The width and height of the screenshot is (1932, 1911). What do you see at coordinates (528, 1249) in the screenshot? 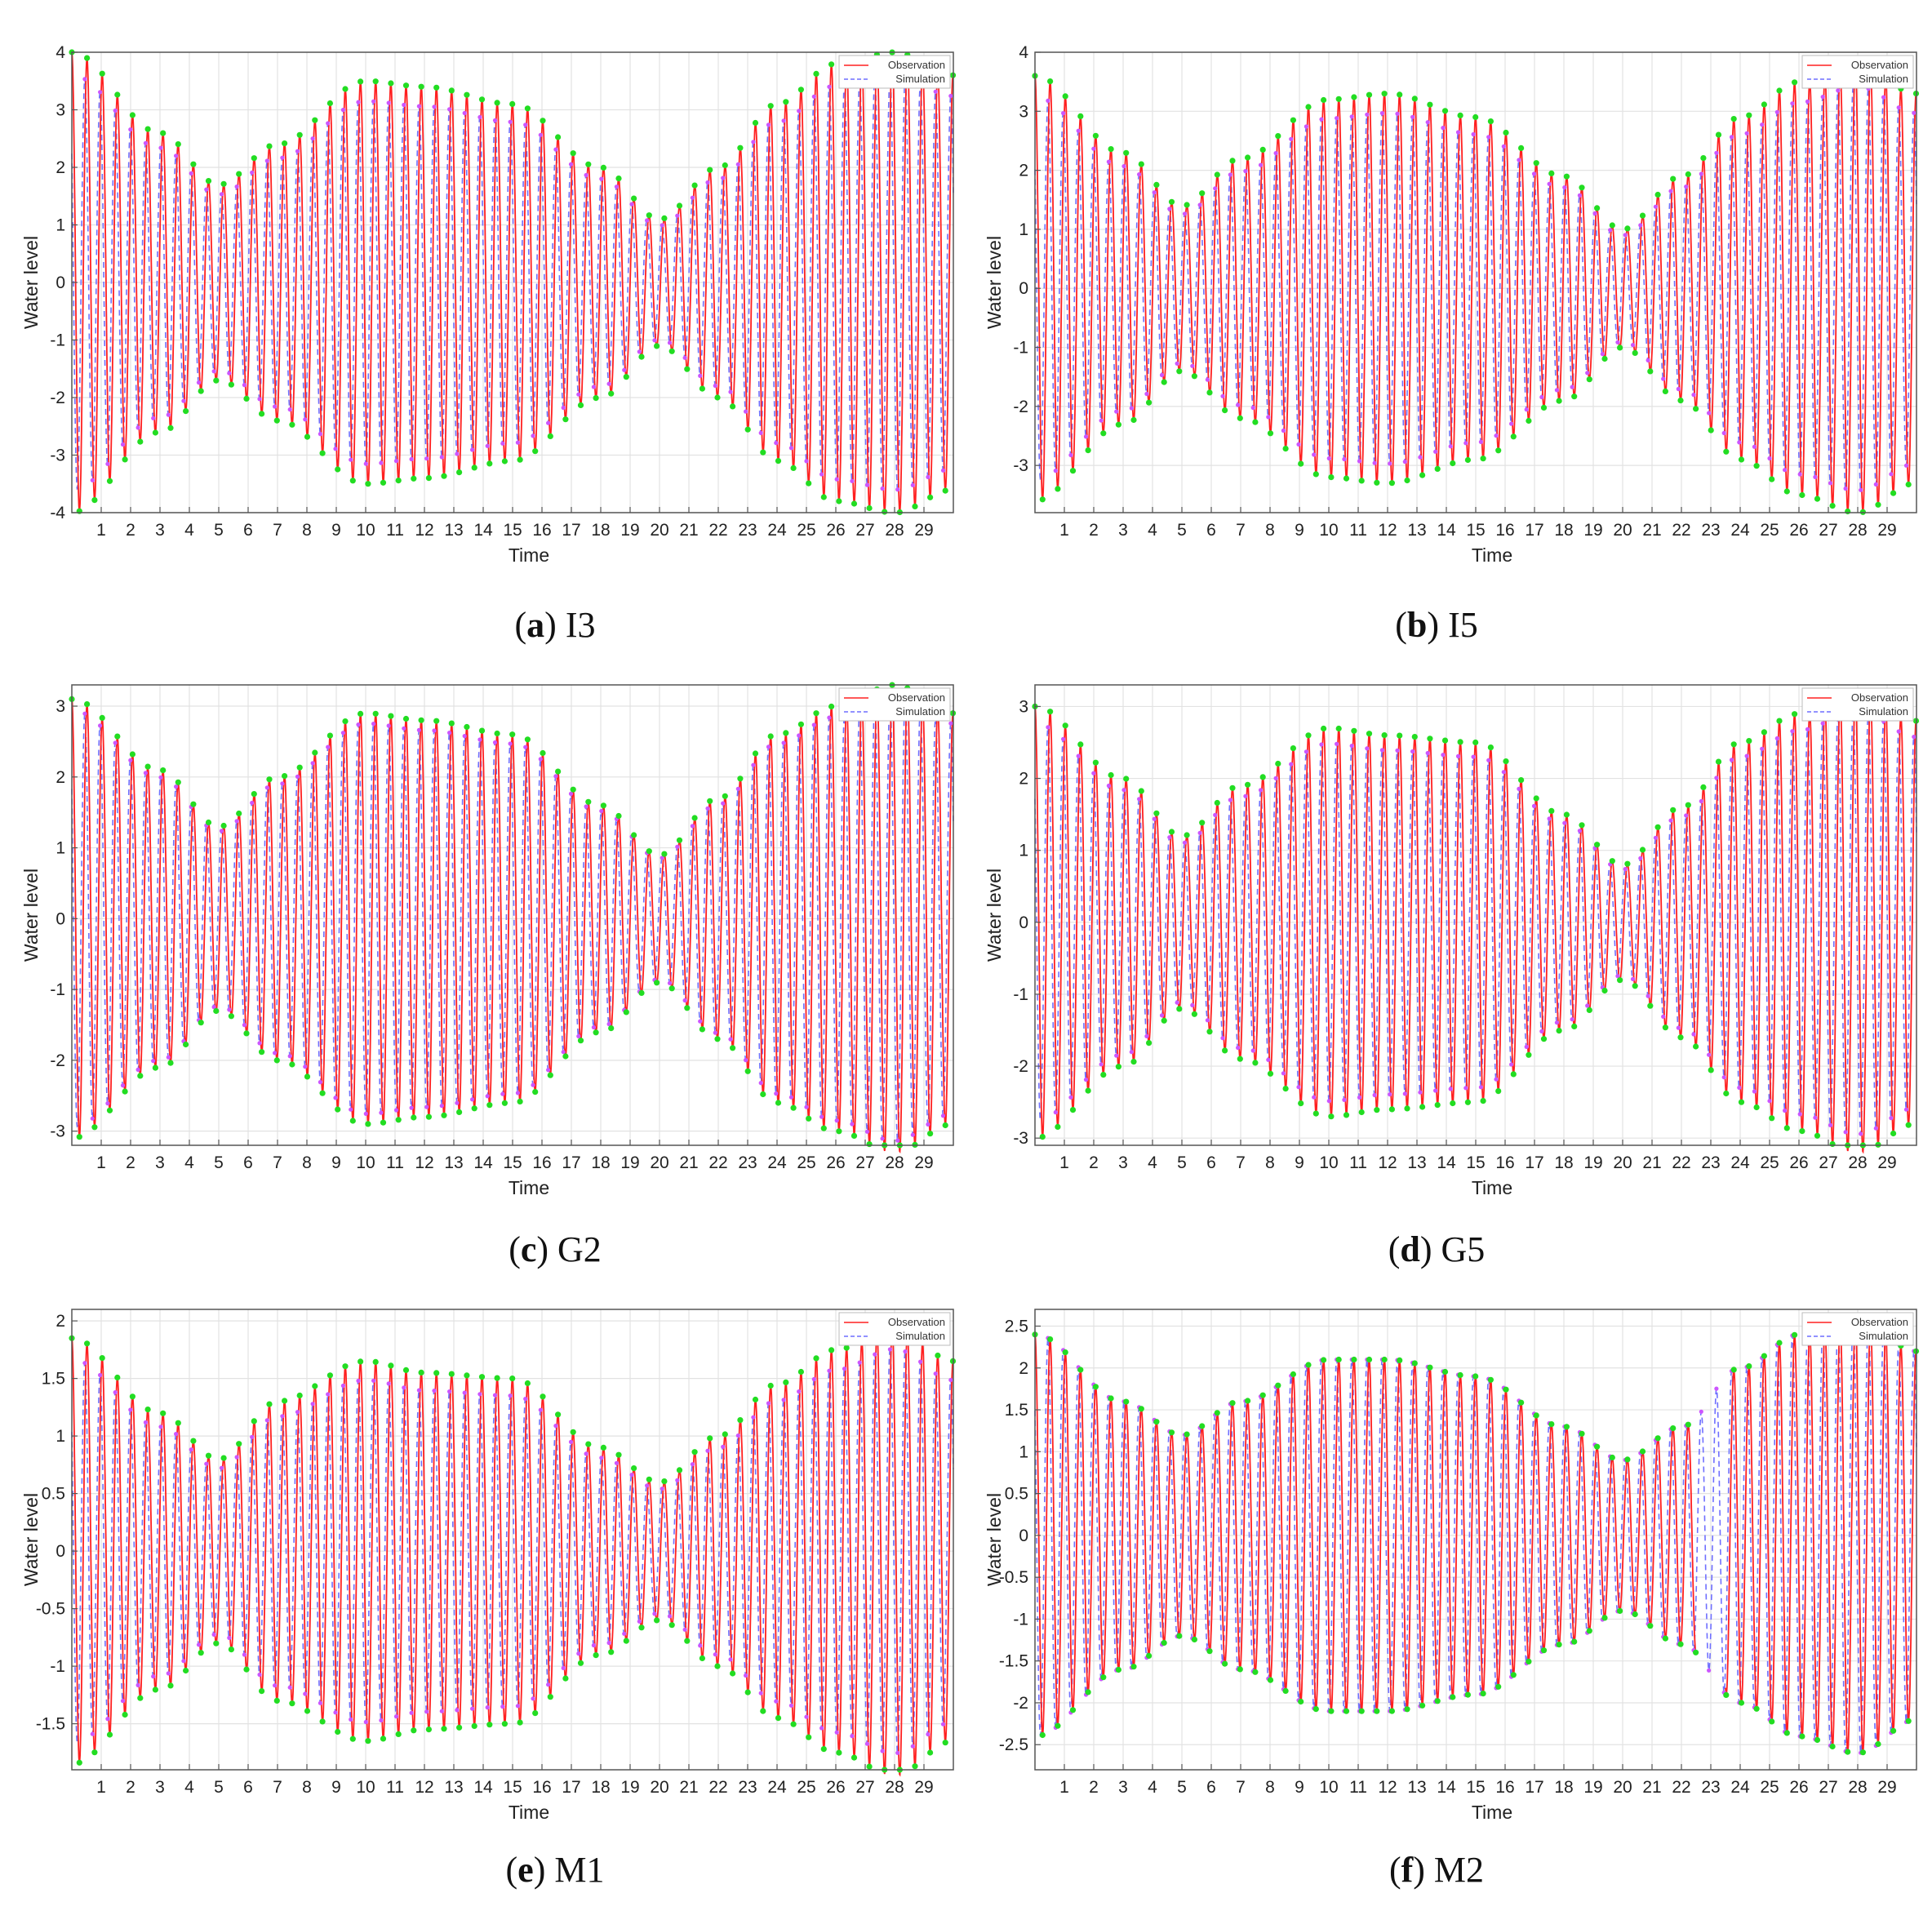
I see `caption-letter: c` at bounding box center [528, 1249].